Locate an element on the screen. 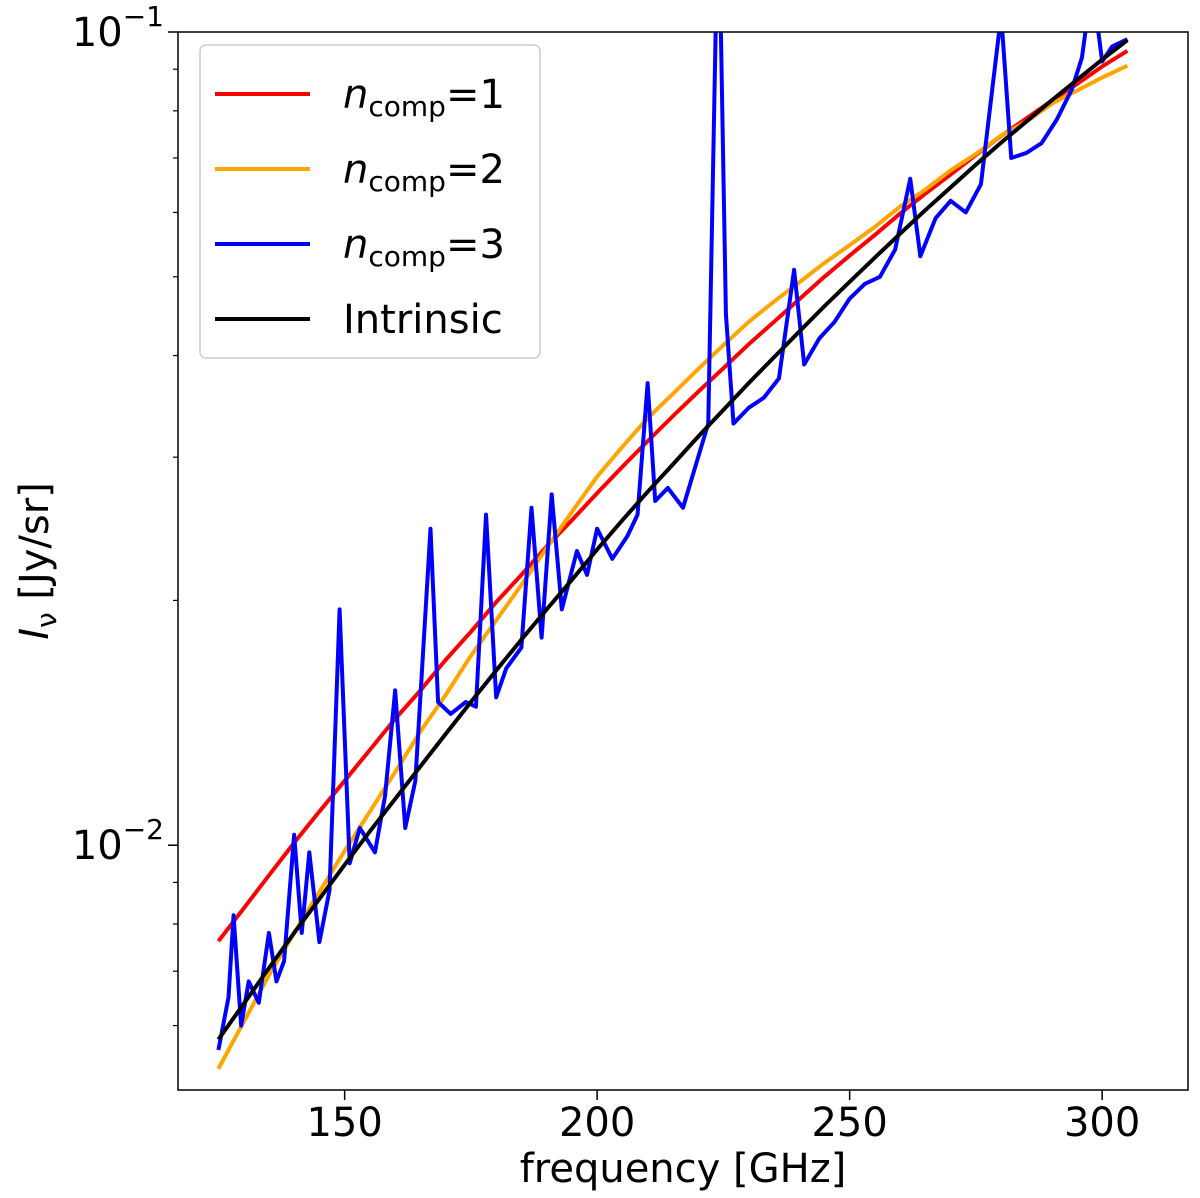  y-tick-label-exponent: −1 is located at coordinates (143, 16).